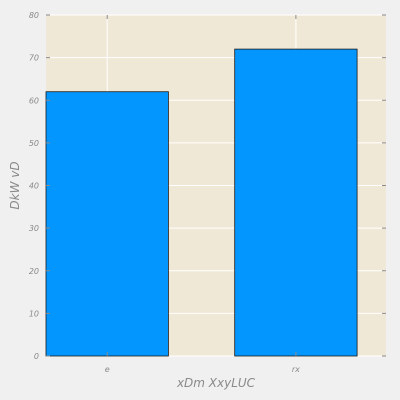  I want to click on y-tick-label: 80, so click(34, 15).